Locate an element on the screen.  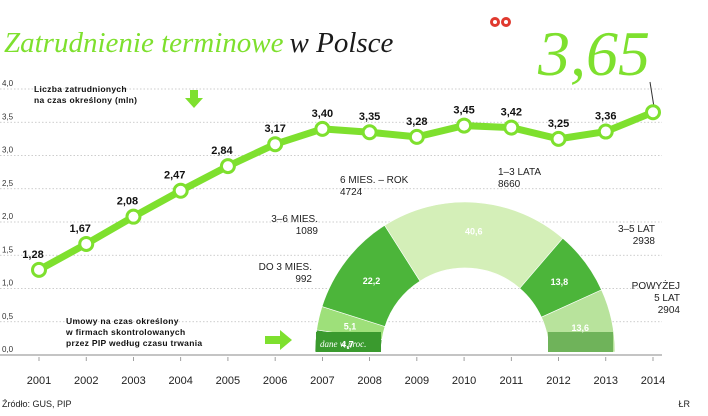
segment-count-label: 1089 is located at coordinates (307, 231).